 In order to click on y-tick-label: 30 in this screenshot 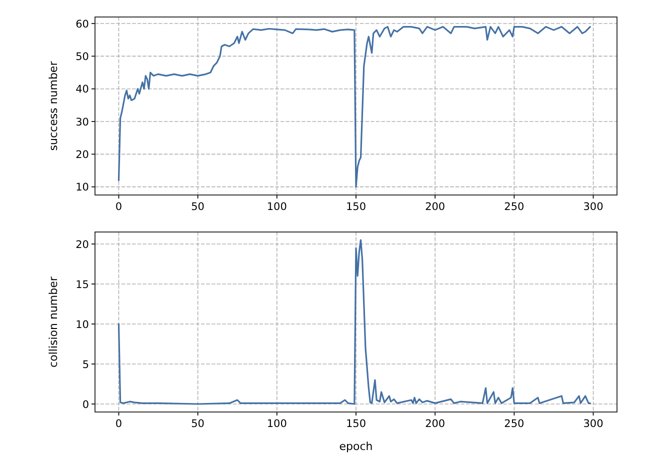, I will do `click(82, 122)`.